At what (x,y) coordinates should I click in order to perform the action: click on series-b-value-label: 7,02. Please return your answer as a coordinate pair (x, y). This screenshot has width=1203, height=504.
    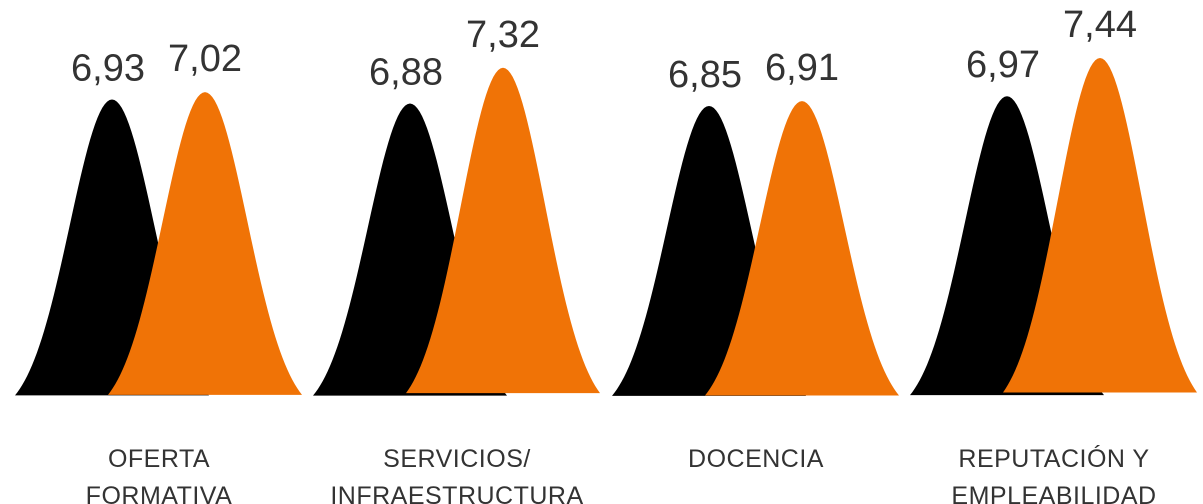
    Looking at the image, I should click on (205, 59).